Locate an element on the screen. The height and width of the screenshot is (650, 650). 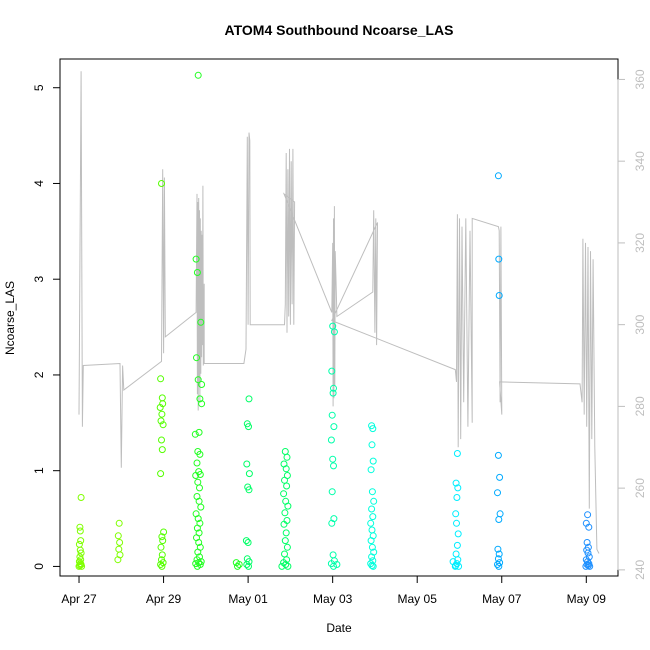
y-tick-label: 1 is located at coordinates (39, 470).